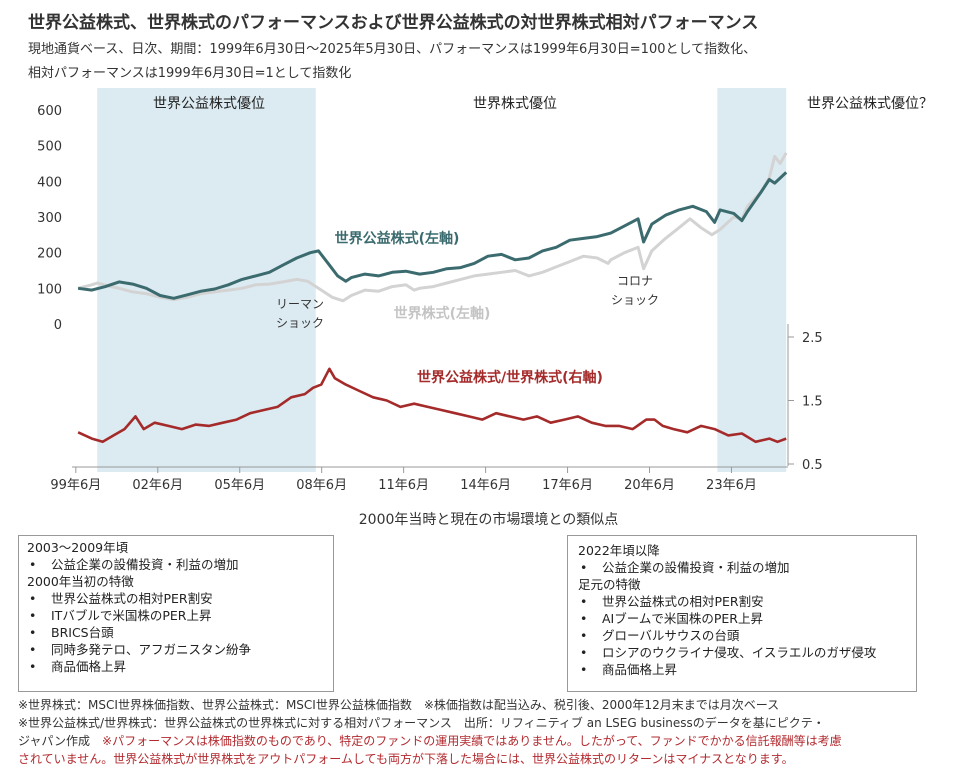 The width and height of the screenshot is (977, 784). Describe the element at coordinates (300, 304) in the screenshot. I see `annotation-lehman-shock: リーマン` at that location.